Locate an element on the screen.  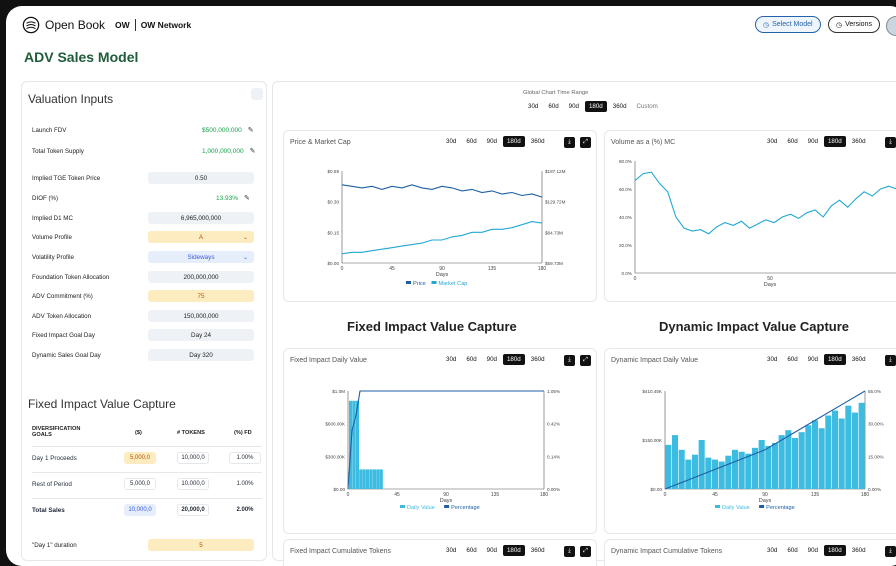
y2-tick-label: 15.00% is located at coordinates (876, 456).